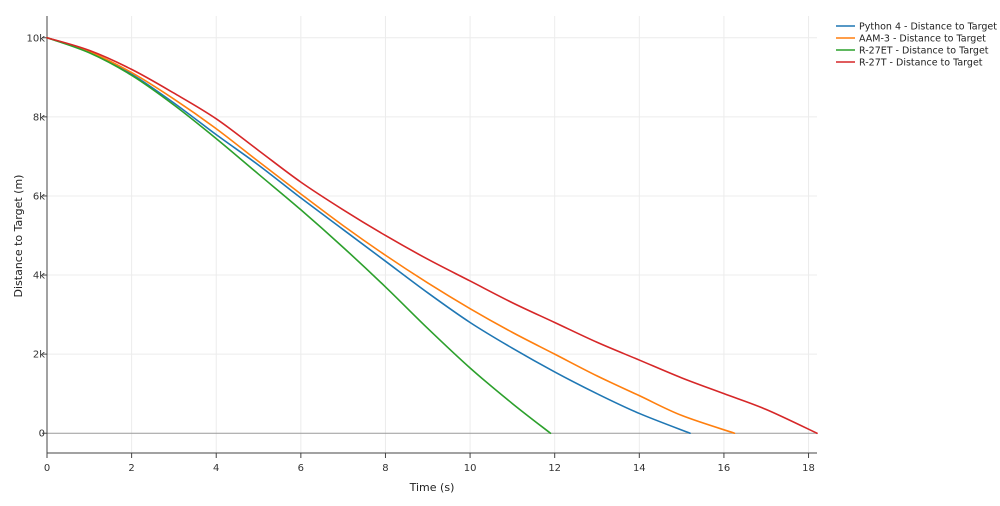 The height and width of the screenshot is (506, 1000). I want to click on legend-item: Python 4 - Distance to Target, so click(916, 27).